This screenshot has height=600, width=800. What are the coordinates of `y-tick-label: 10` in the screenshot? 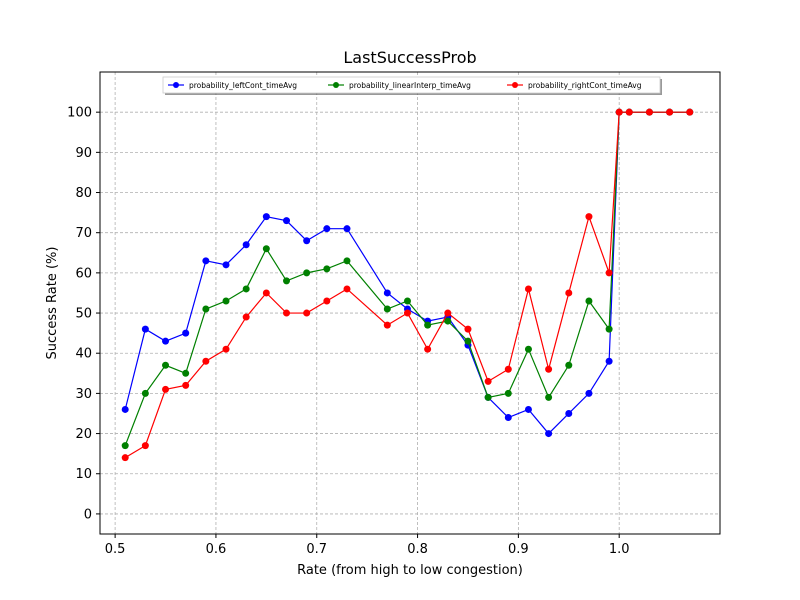 It's located at (83, 474).